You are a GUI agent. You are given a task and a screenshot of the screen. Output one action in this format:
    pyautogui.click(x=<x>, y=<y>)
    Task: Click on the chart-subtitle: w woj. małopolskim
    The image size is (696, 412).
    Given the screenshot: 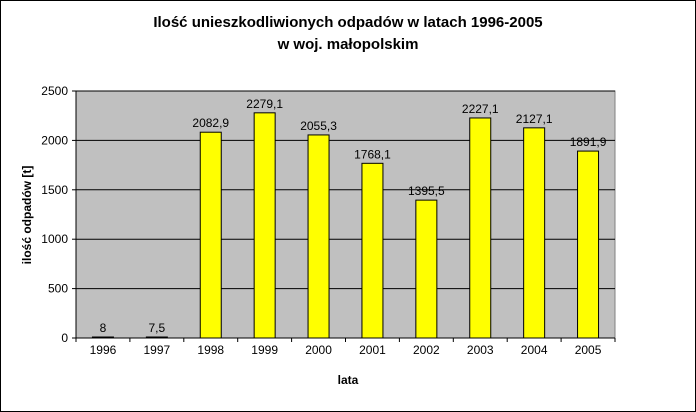 What is the action you would take?
    pyautogui.click(x=348, y=44)
    